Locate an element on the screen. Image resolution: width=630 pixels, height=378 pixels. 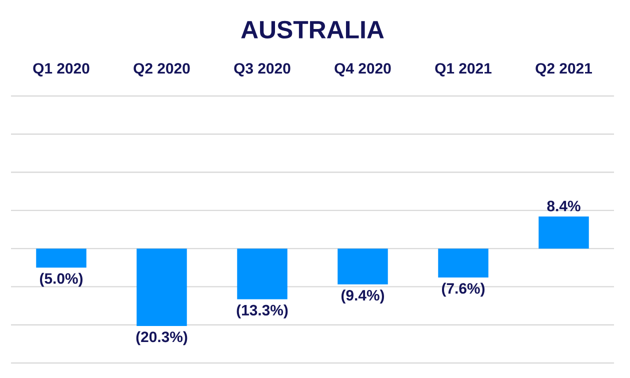
x-tick-label: Q2 2021 is located at coordinates (564, 69).